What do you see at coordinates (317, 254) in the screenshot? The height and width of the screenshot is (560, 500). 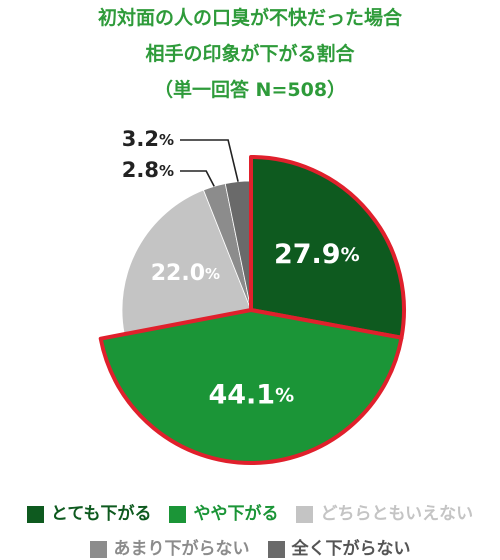 I see `data-label-0: 27.9%` at bounding box center [317, 254].